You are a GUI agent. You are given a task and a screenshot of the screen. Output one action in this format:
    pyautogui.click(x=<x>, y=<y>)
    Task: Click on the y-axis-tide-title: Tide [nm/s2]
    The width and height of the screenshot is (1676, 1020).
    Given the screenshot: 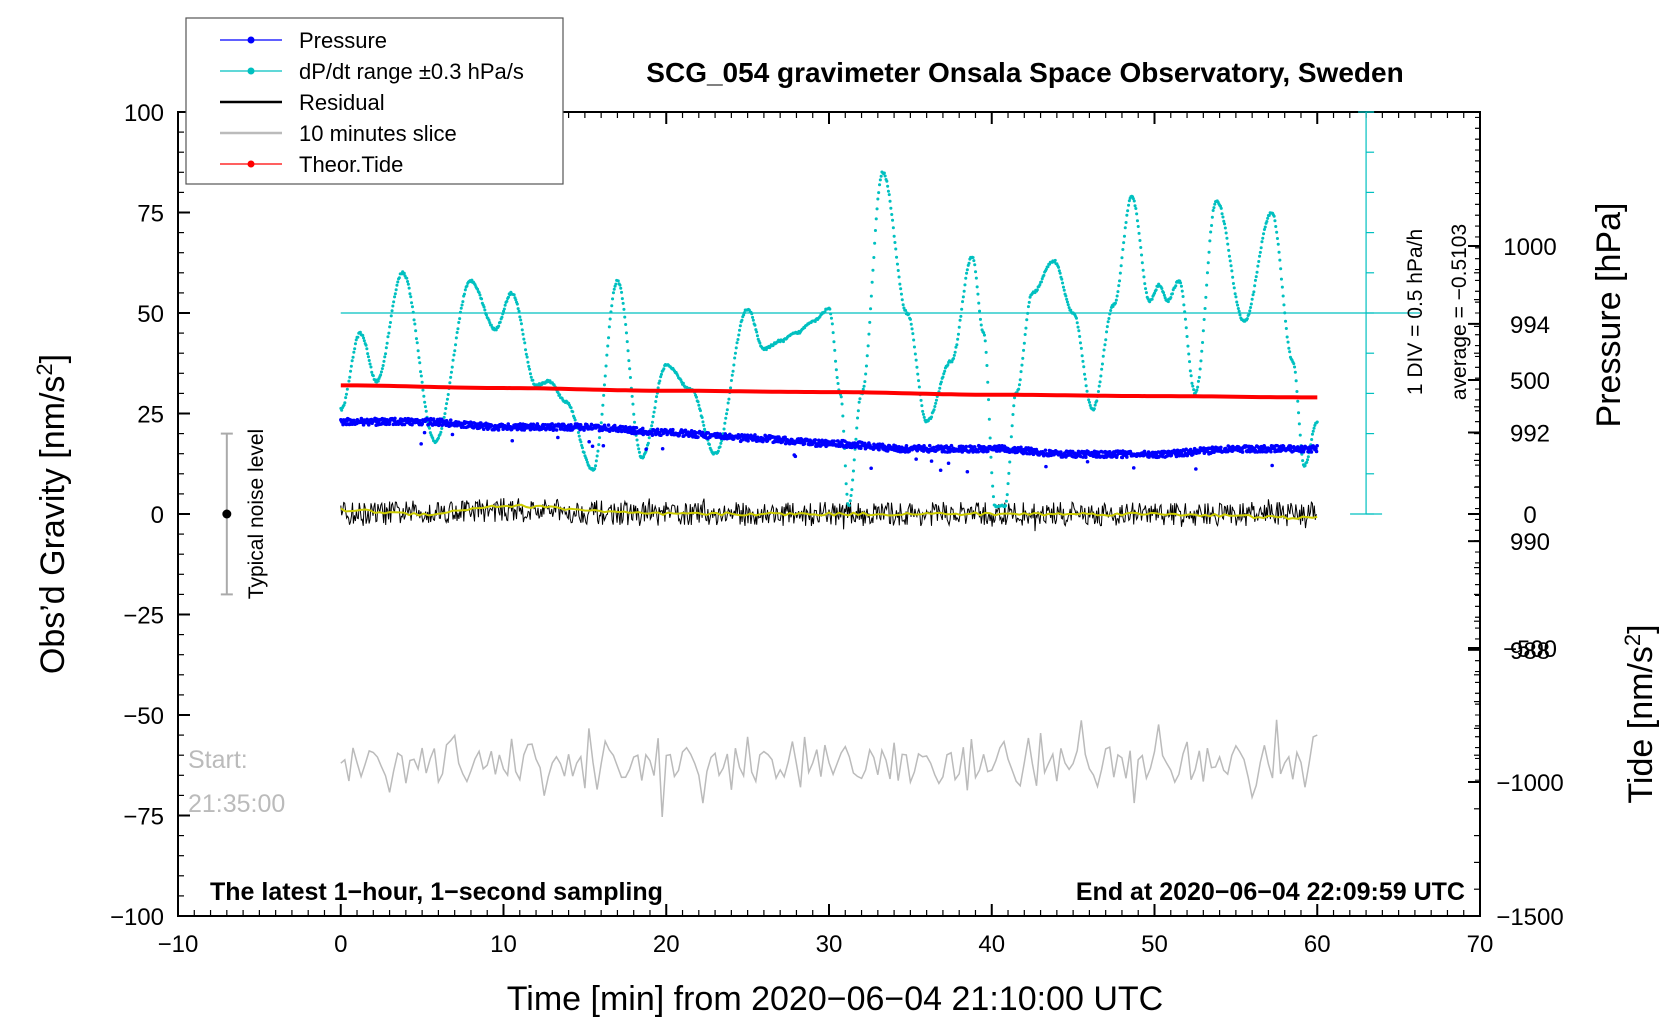 What is the action you would take?
    pyautogui.click(x=1640, y=713)
    